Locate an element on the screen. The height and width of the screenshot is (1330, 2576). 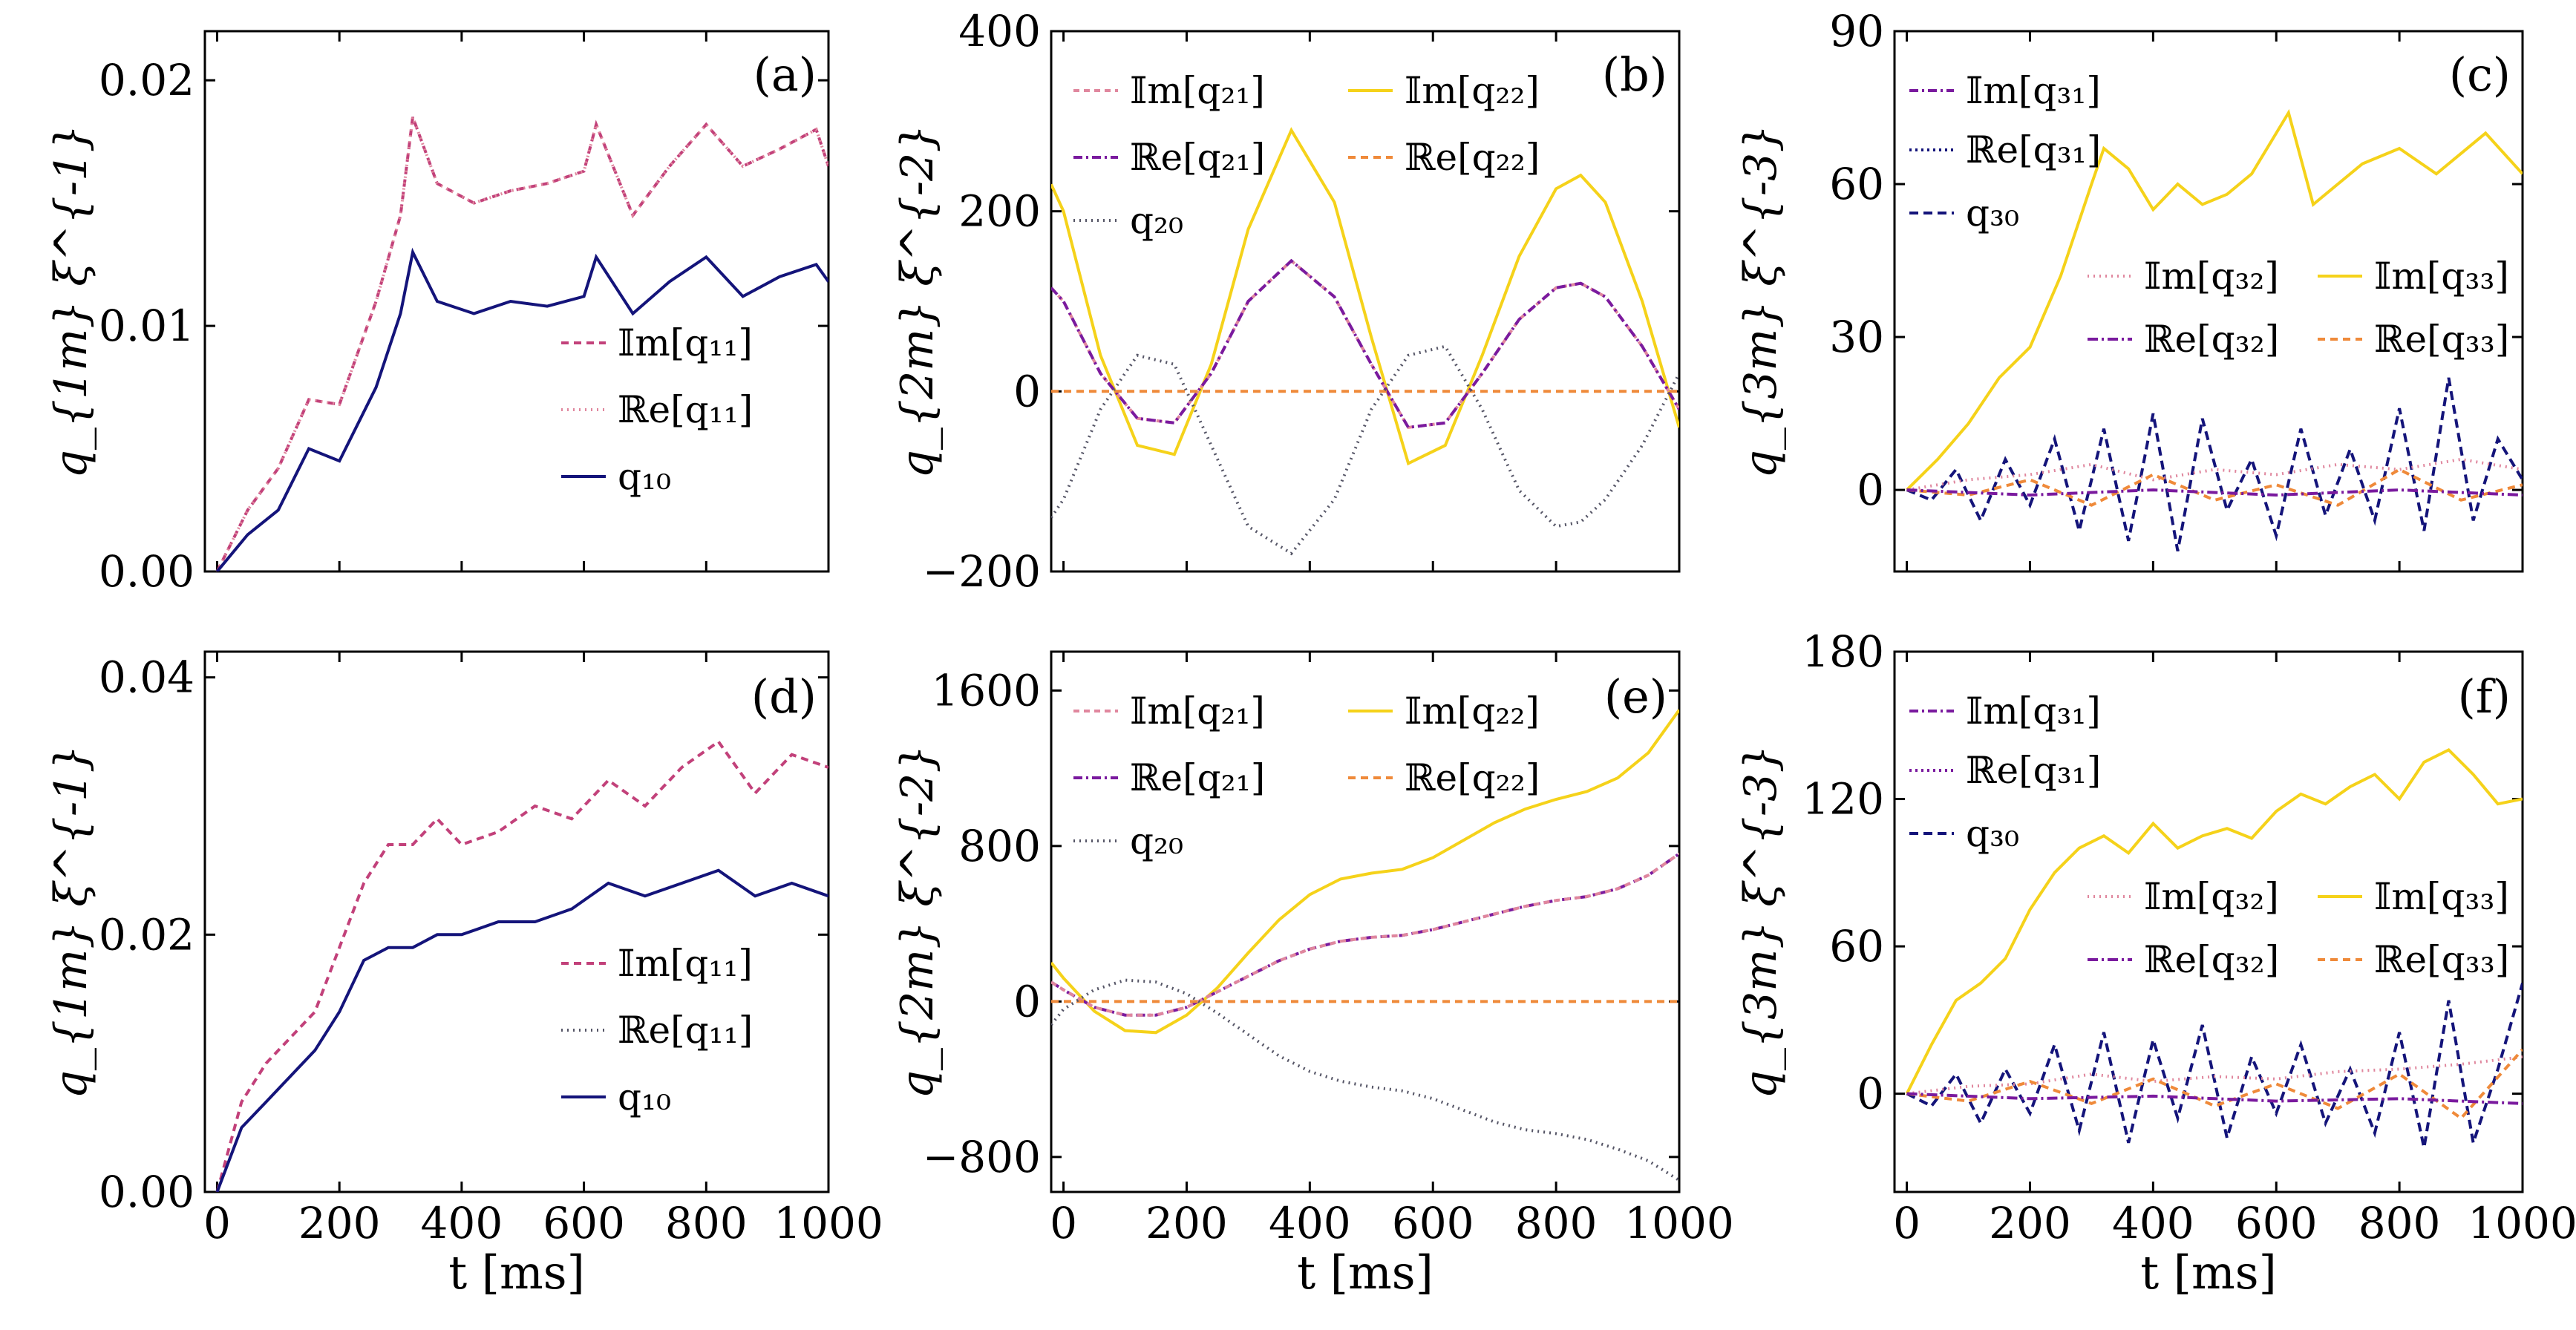
panel-e-ytick-label: 1600 is located at coordinates (986, 690).